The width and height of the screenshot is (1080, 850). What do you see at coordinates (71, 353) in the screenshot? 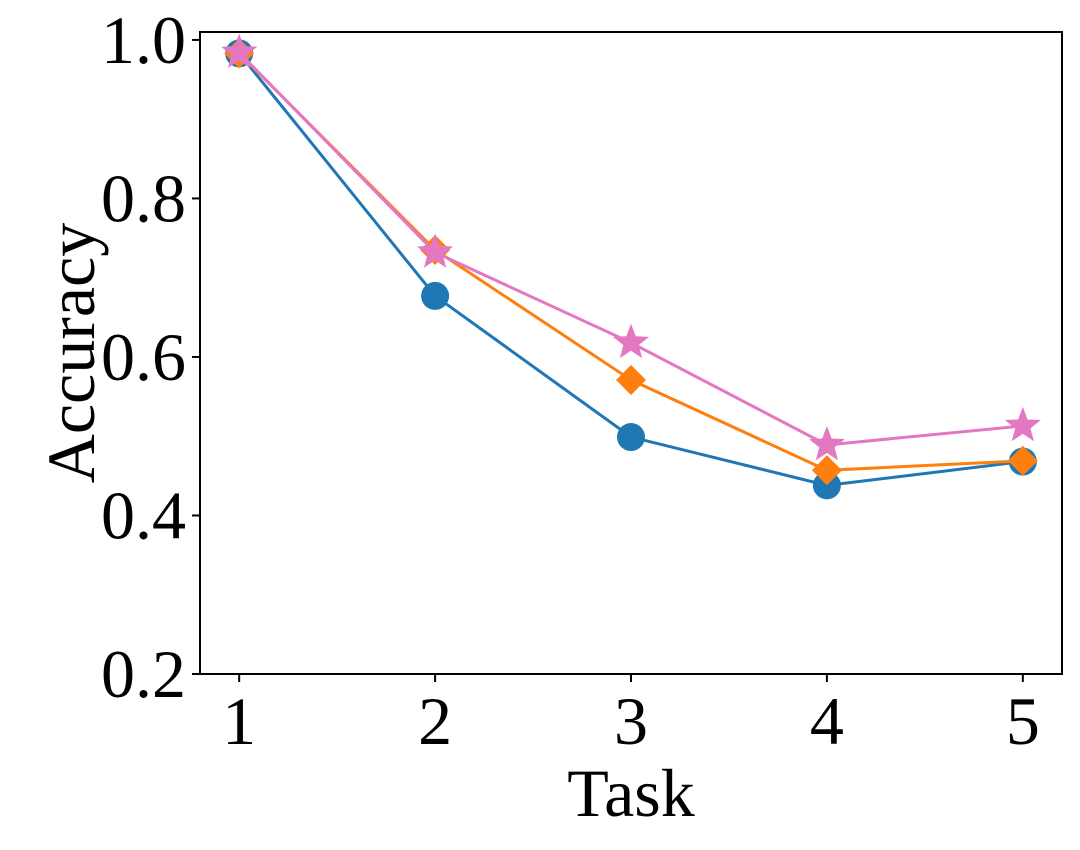
I see `y-axis-label: Accuracy` at bounding box center [71, 353].